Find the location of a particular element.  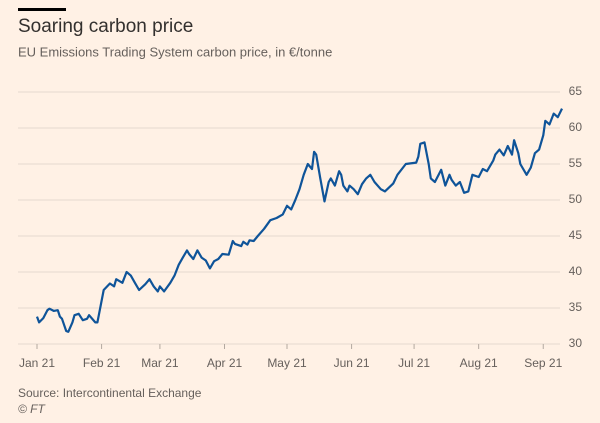

x-tick-label: Feb 21 is located at coordinates (102, 363).